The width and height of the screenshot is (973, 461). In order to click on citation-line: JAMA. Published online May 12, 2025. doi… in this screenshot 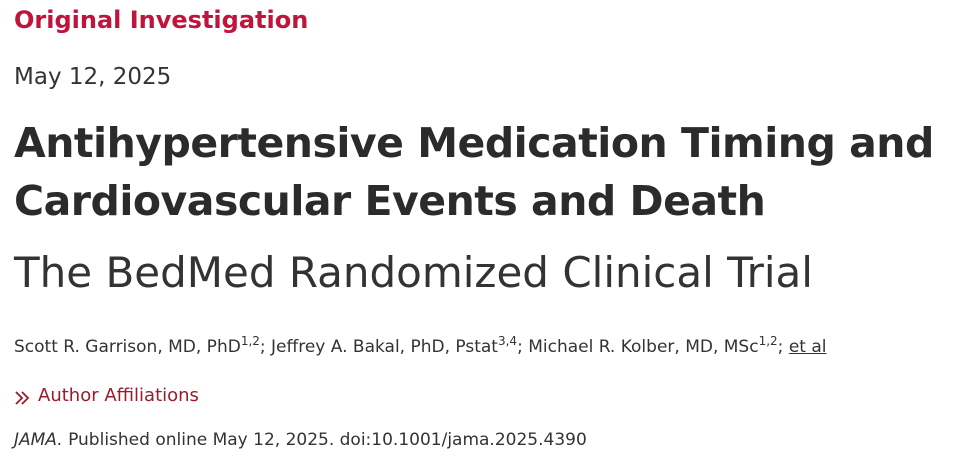, I will do `click(300, 440)`.